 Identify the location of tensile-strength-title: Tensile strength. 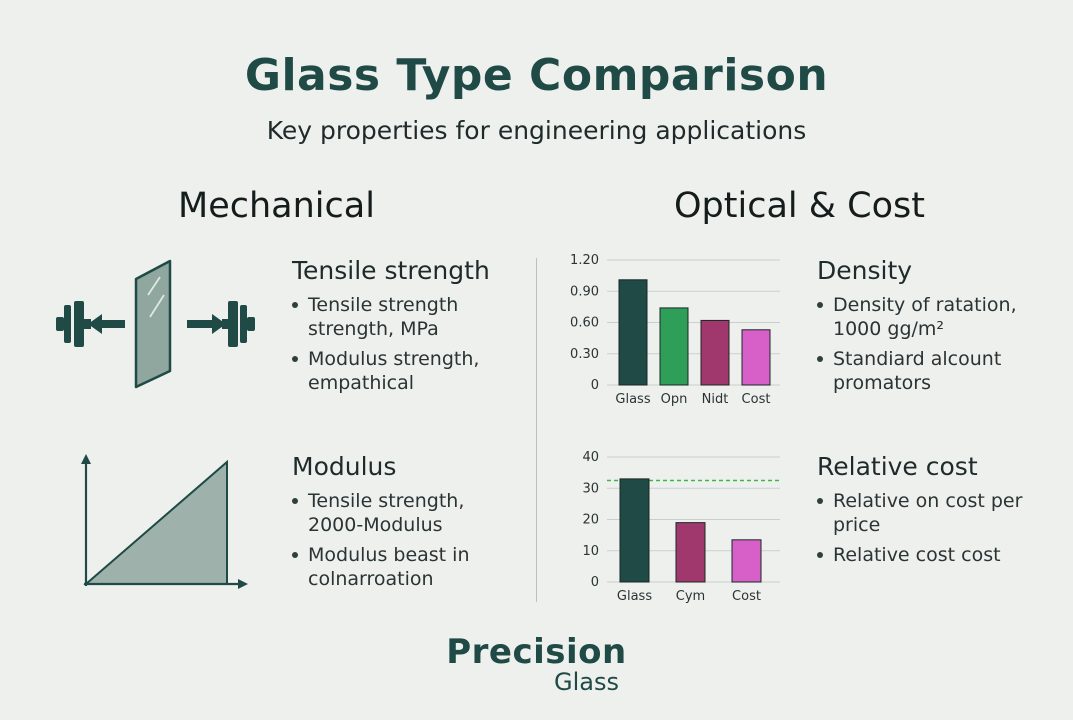
(391, 270).